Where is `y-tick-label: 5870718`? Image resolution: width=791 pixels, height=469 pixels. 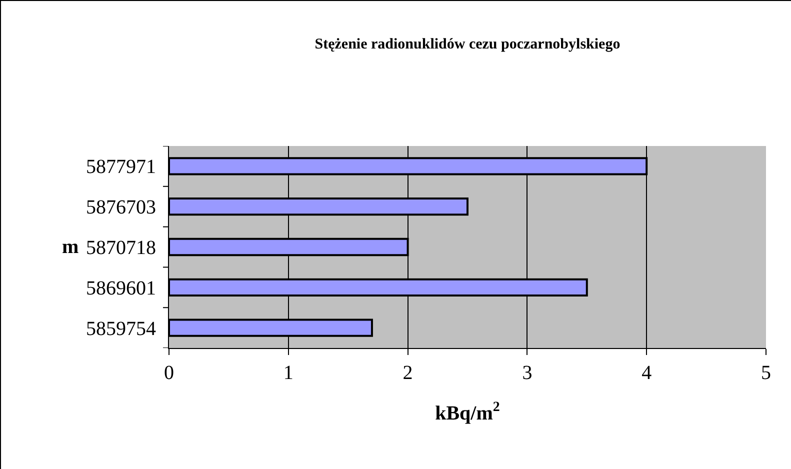
y-tick-label: 5870718 is located at coordinates (121, 248).